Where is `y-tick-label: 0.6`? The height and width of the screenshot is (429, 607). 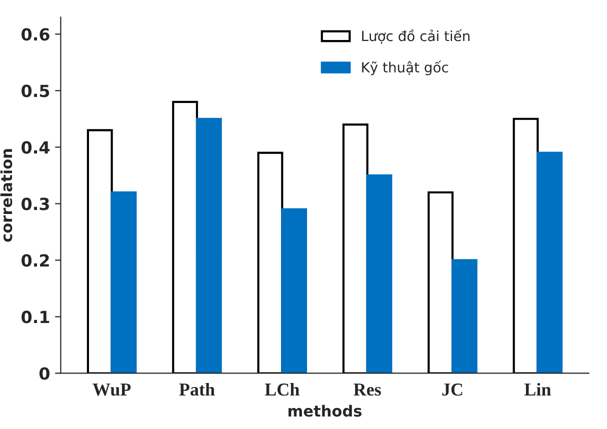
y-tick-label: 0.6 is located at coordinates (36, 34).